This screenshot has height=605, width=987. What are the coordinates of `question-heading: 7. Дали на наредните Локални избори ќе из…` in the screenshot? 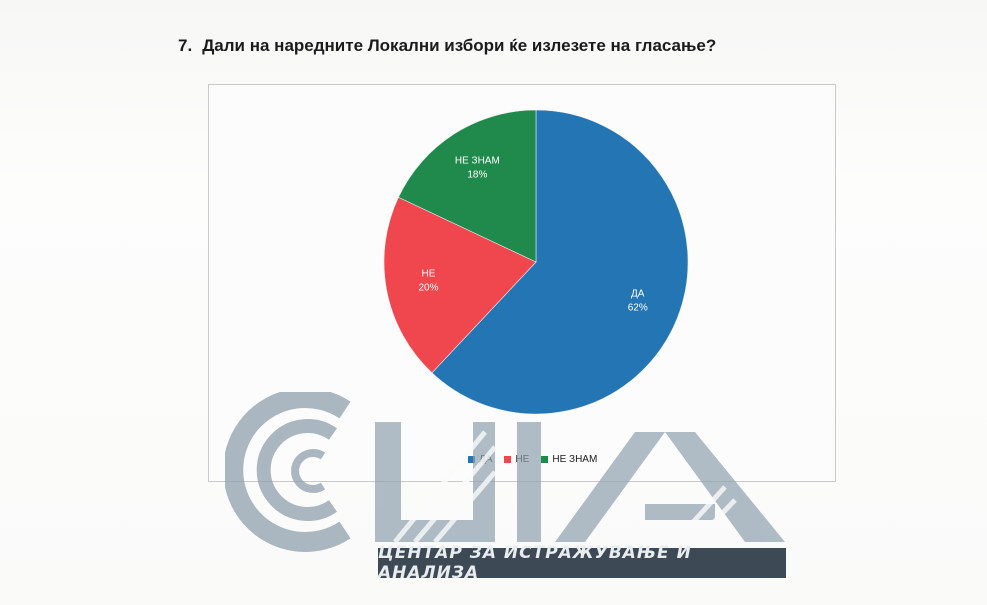 It's located at (447, 46).